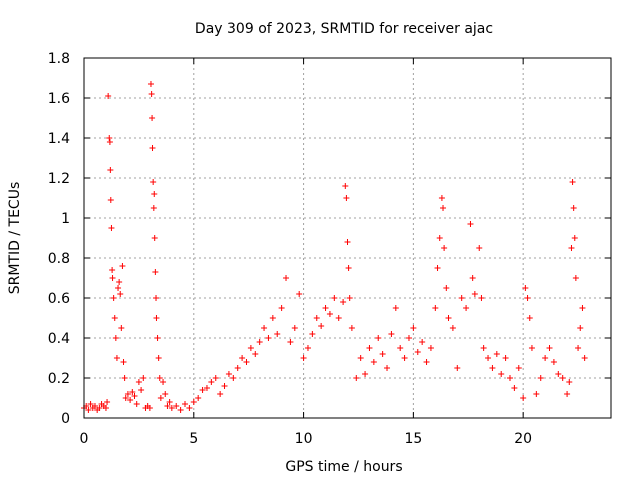 The width and height of the screenshot is (640, 480). Describe the element at coordinates (59, 179) in the screenshot. I see `y-tick-label: 1.2` at that location.